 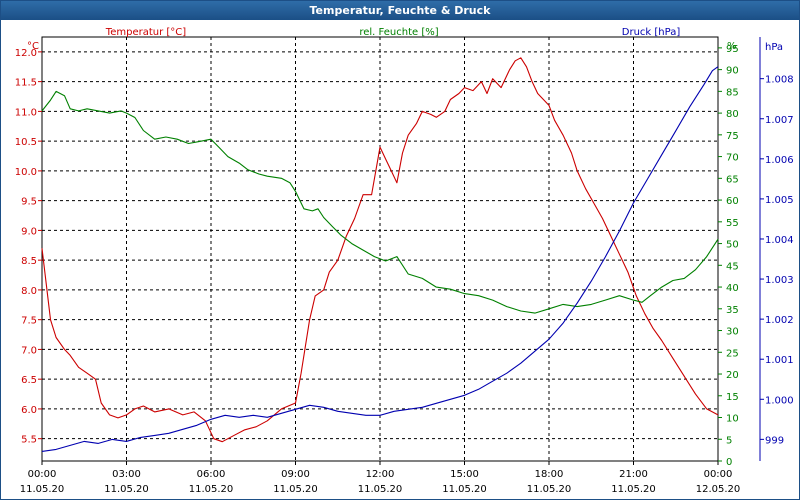 What do you see at coordinates (26, 172) in the screenshot?
I see `temperature-tick-label: 10.0` at bounding box center [26, 172].